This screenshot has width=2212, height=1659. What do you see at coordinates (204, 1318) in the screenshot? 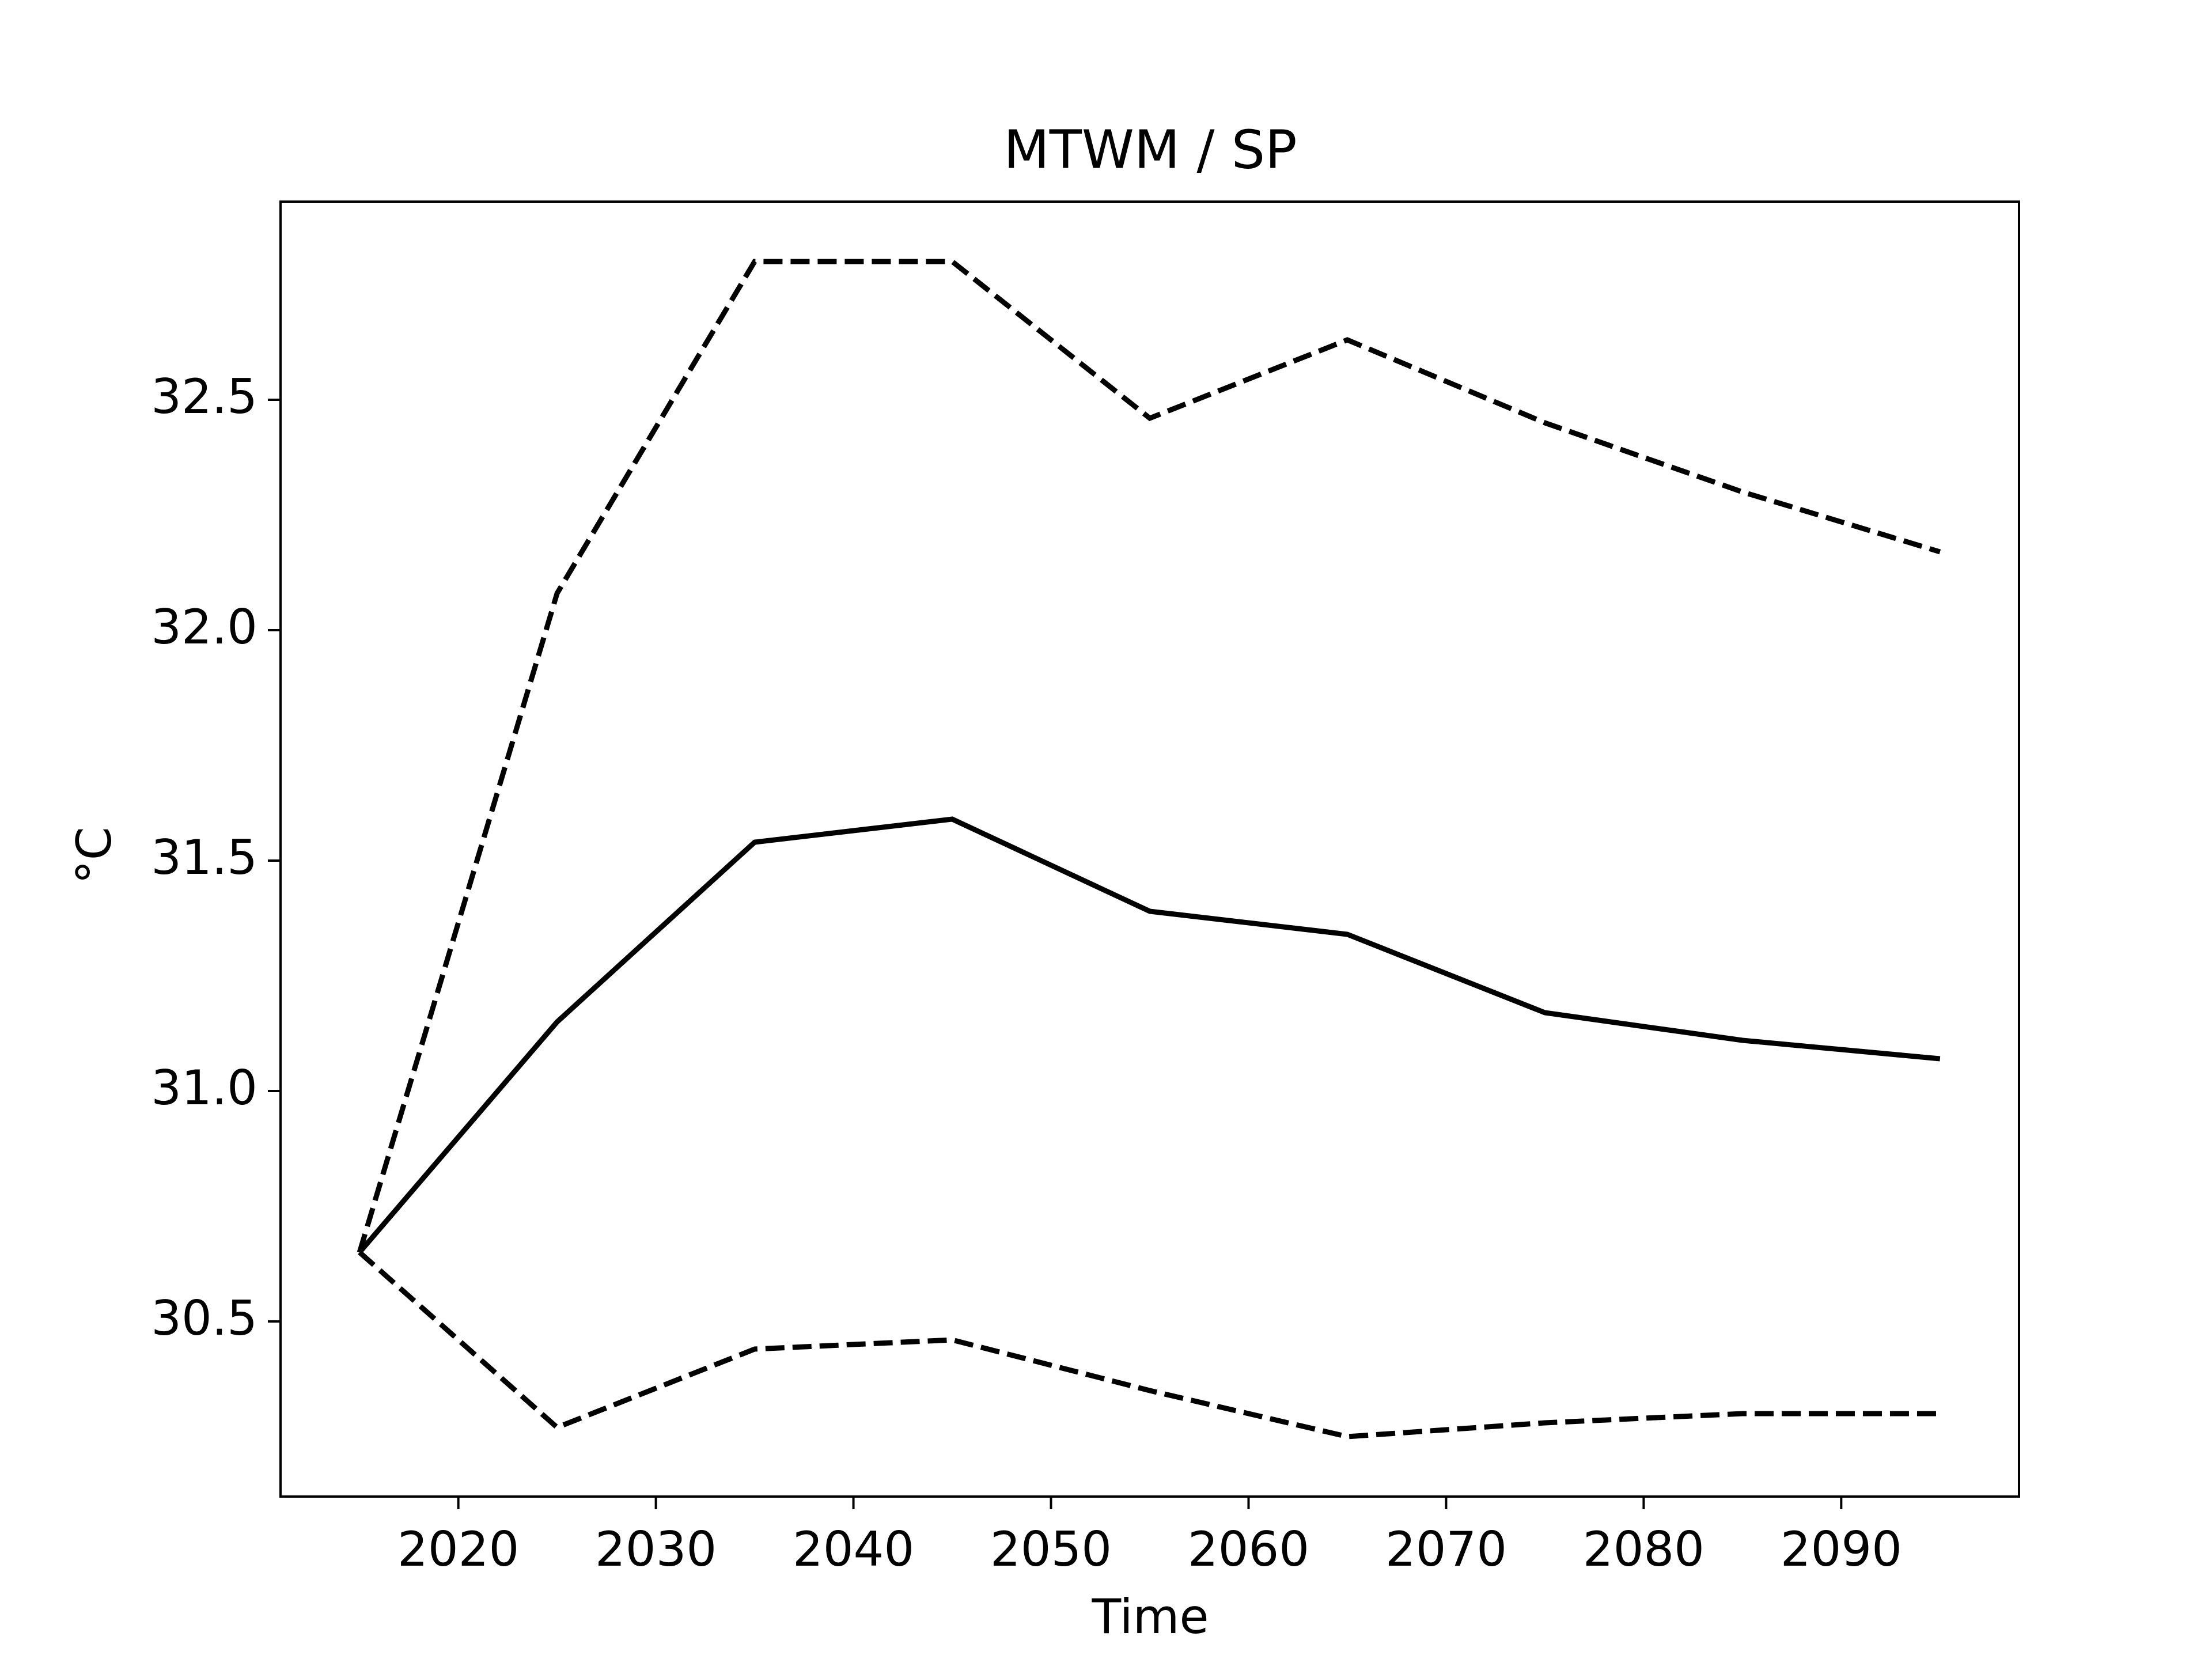
I see `y-tick-label: 30.5` at bounding box center [204, 1318].